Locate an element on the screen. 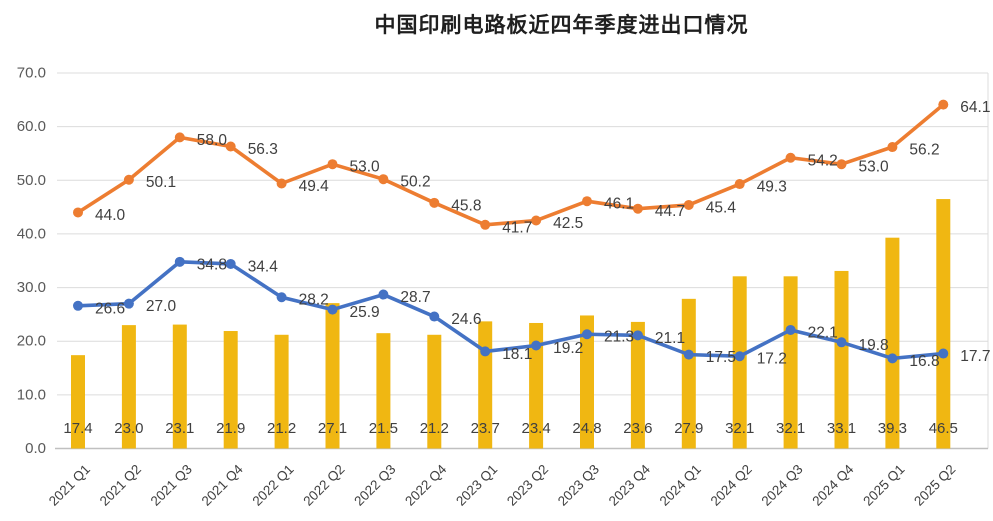 This screenshot has height=521, width=993. x-axis-tick-label: 2024 Q3 is located at coordinates (781, 485).